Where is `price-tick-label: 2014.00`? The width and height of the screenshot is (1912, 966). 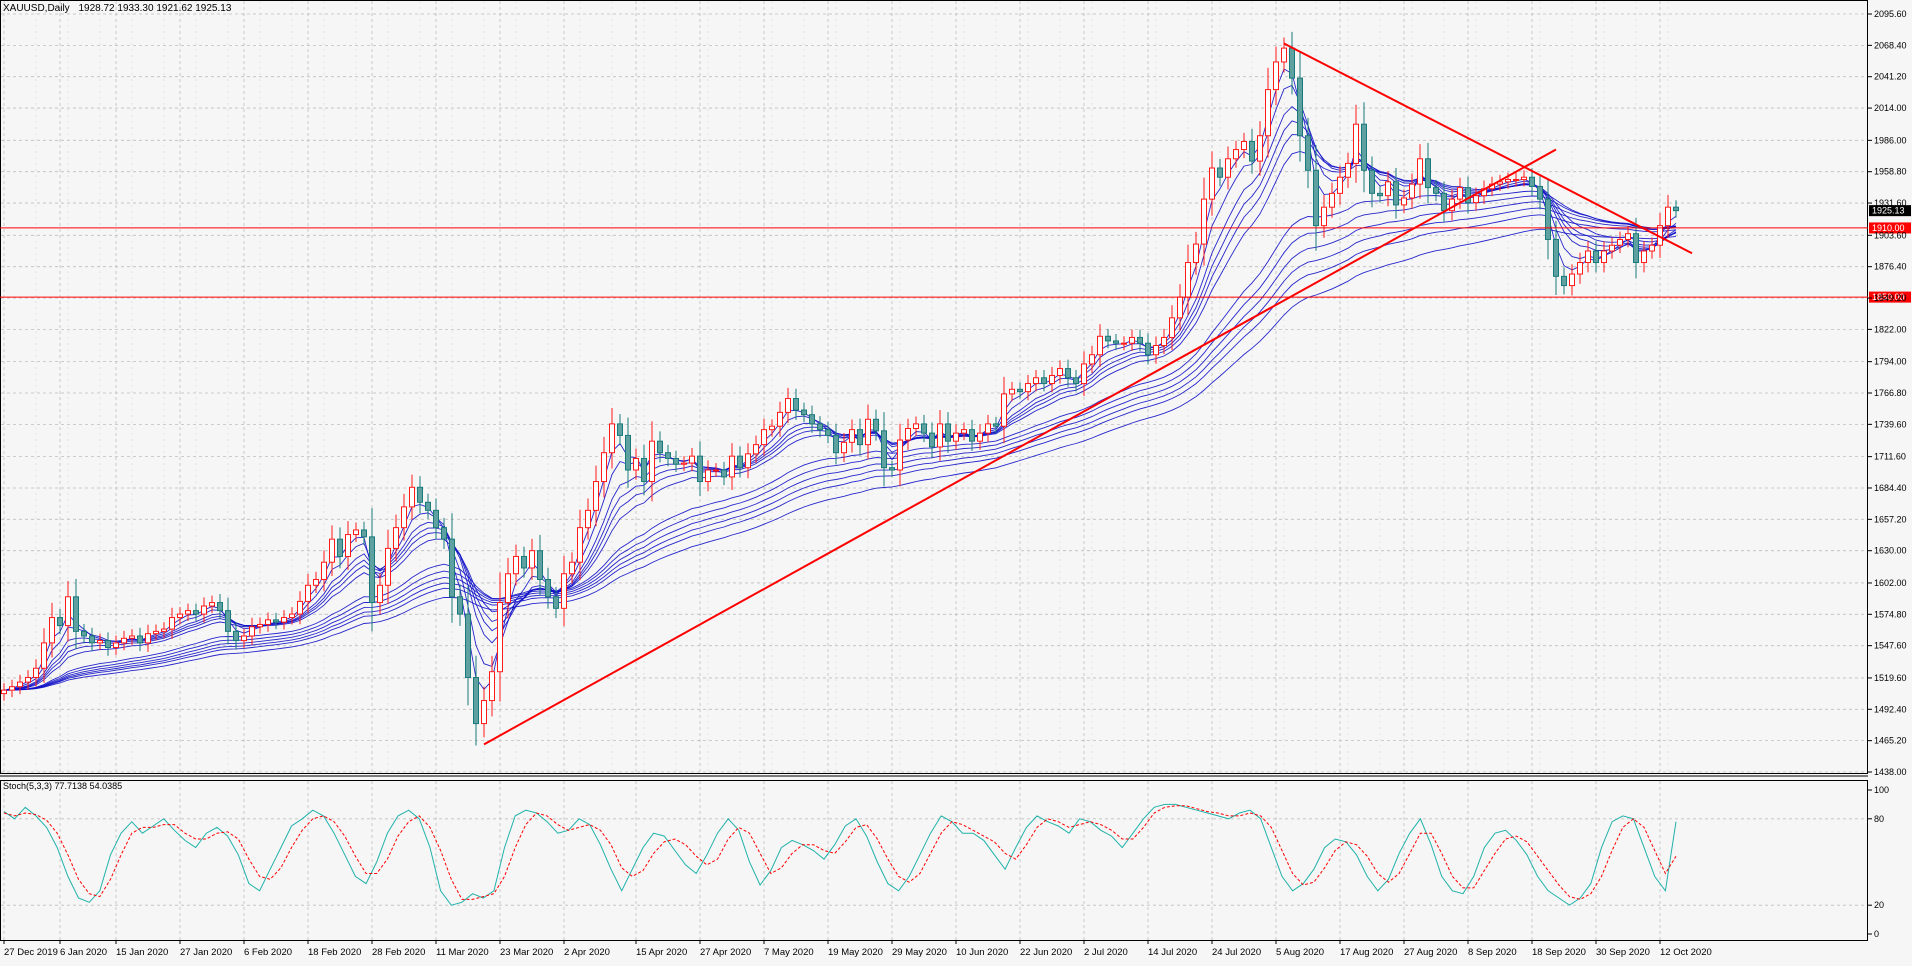
price-tick-label: 2014.00 is located at coordinates (1890, 108).